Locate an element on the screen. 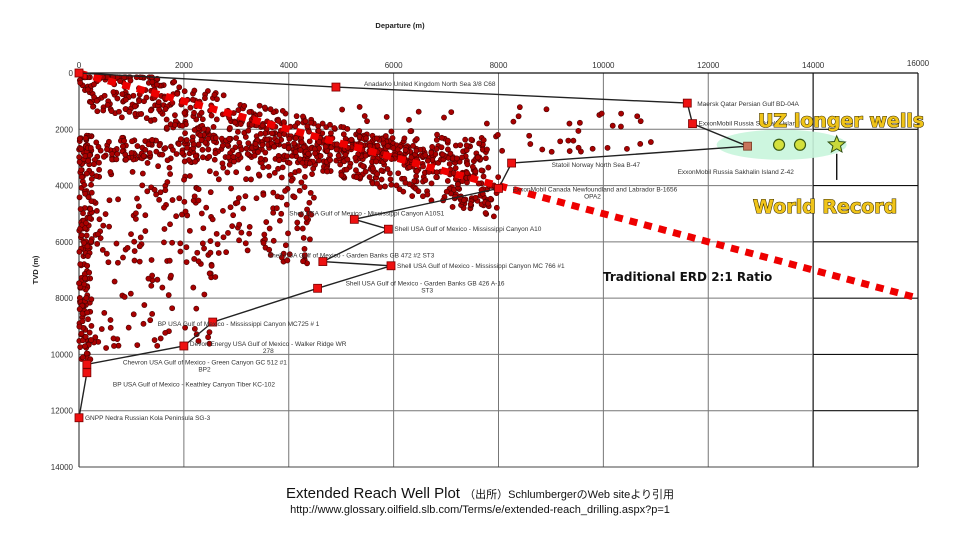 The image size is (960, 540). caption-title: Extended Reach Well Plot is located at coordinates (372, 493).